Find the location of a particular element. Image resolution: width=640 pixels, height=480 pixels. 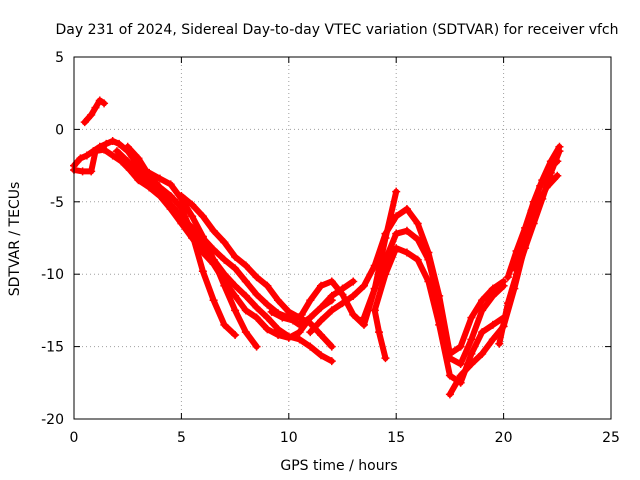

x-axis-label: GPS time / hours is located at coordinates (338, 466).